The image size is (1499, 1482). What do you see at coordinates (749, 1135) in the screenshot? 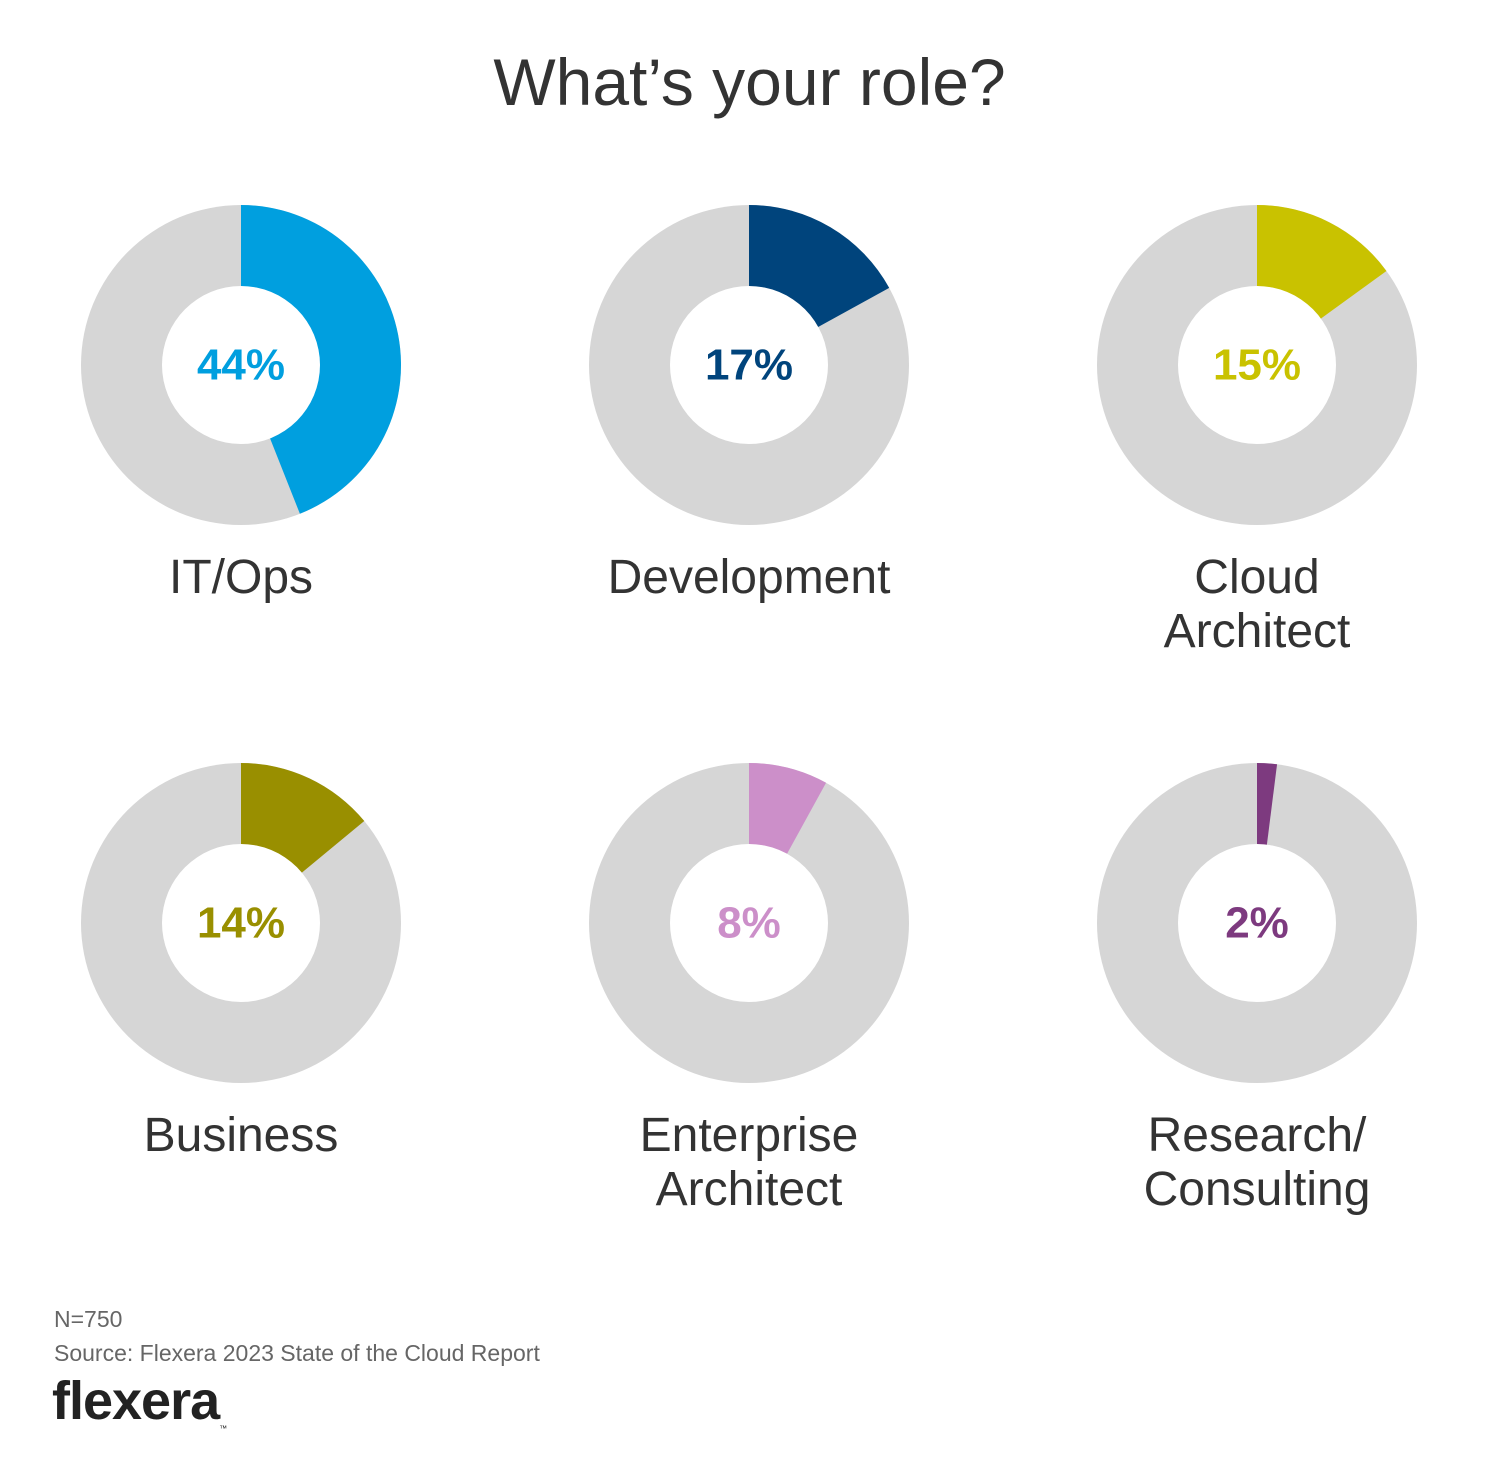
I see `category-label-line: Enterprise` at bounding box center [749, 1135].